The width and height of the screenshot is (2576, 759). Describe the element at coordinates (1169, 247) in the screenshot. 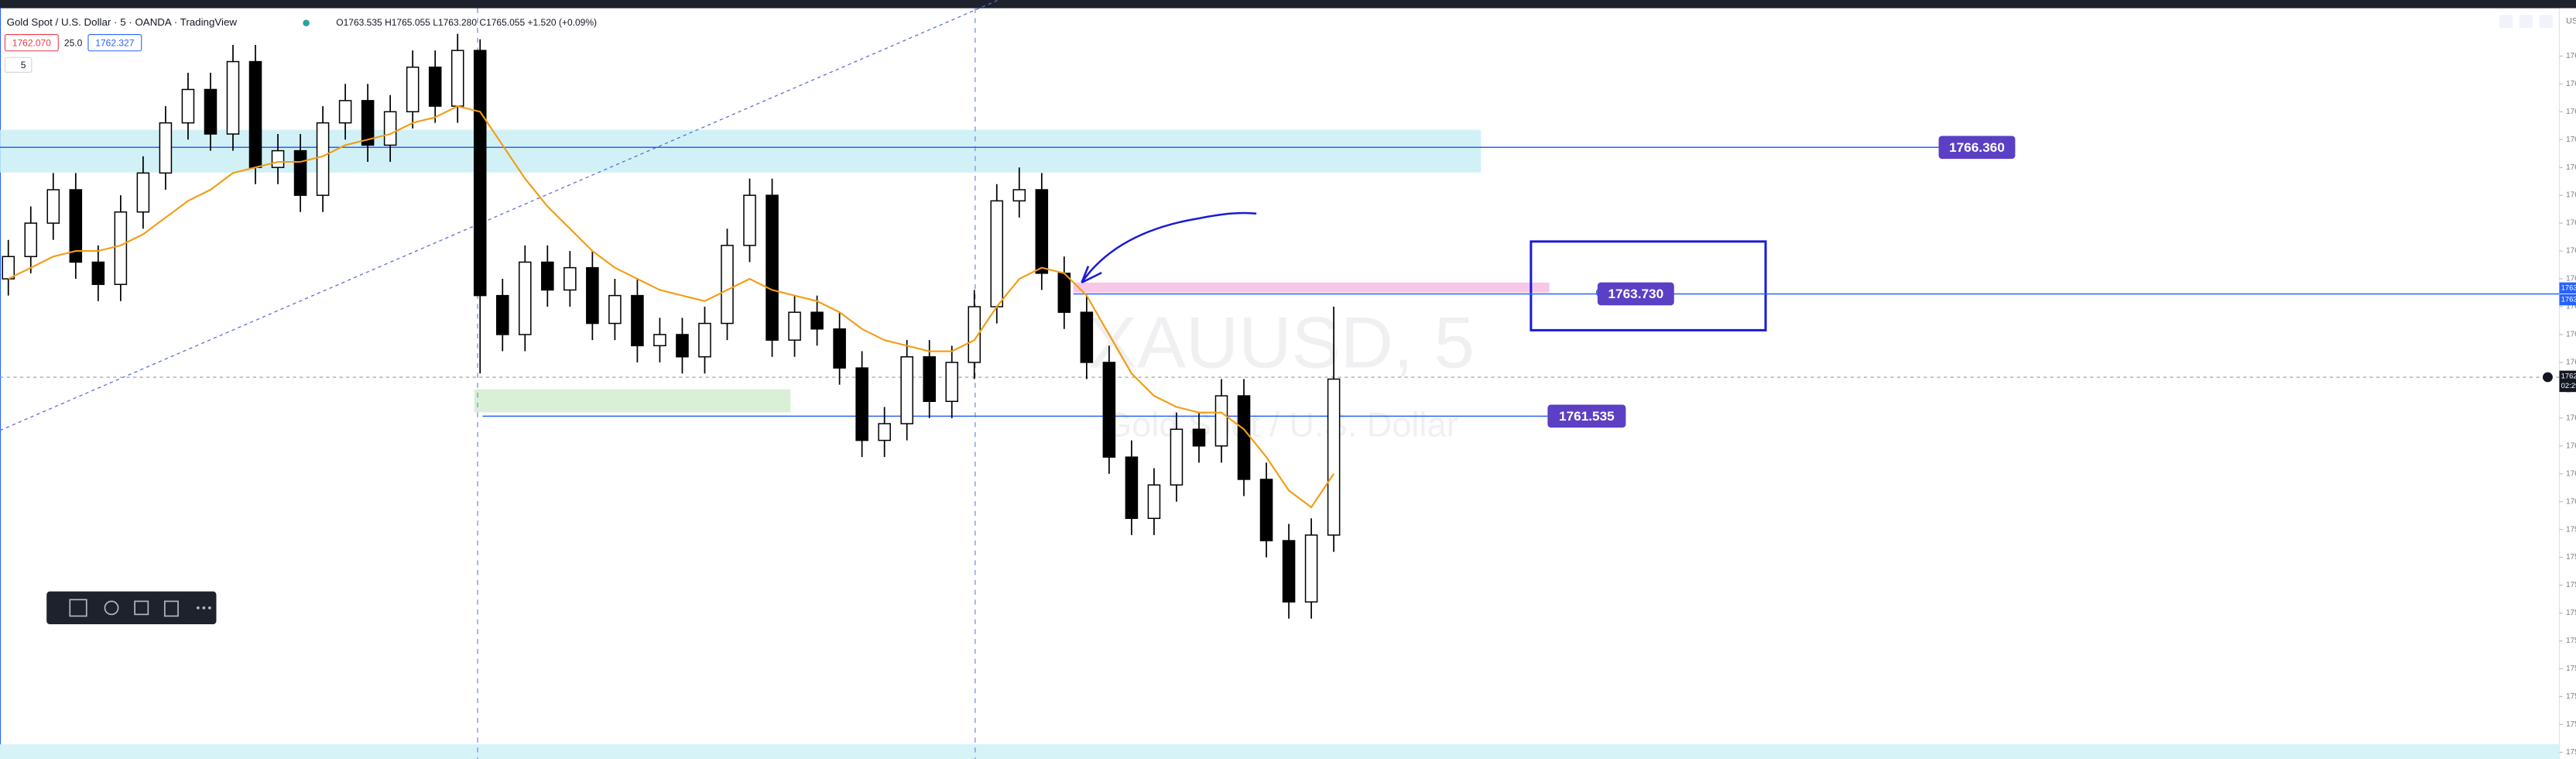

I see `hand-arrow` at that location.